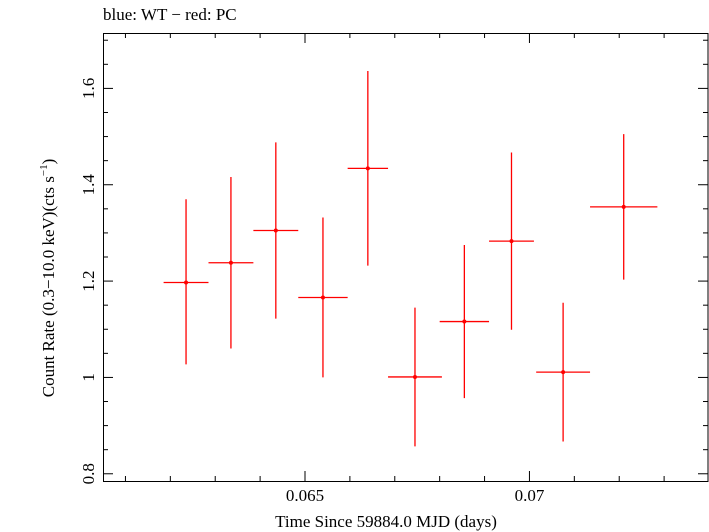 The image size is (709, 532). Describe the element at coordinates (170, 14) in the screenshot. I see `chart-title: blue: WT − red: PC` at that location.